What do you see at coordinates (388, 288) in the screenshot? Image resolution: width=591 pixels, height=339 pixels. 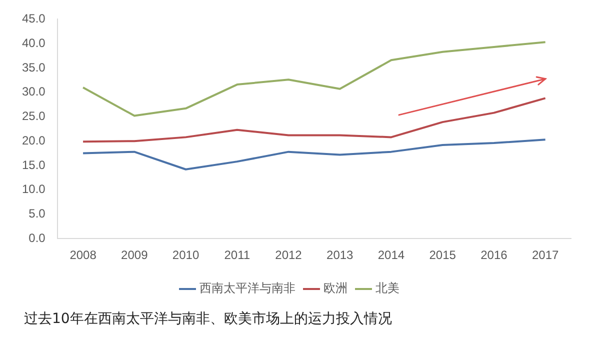 I see `legend-label: 北美` at bounding box center [388, 288].